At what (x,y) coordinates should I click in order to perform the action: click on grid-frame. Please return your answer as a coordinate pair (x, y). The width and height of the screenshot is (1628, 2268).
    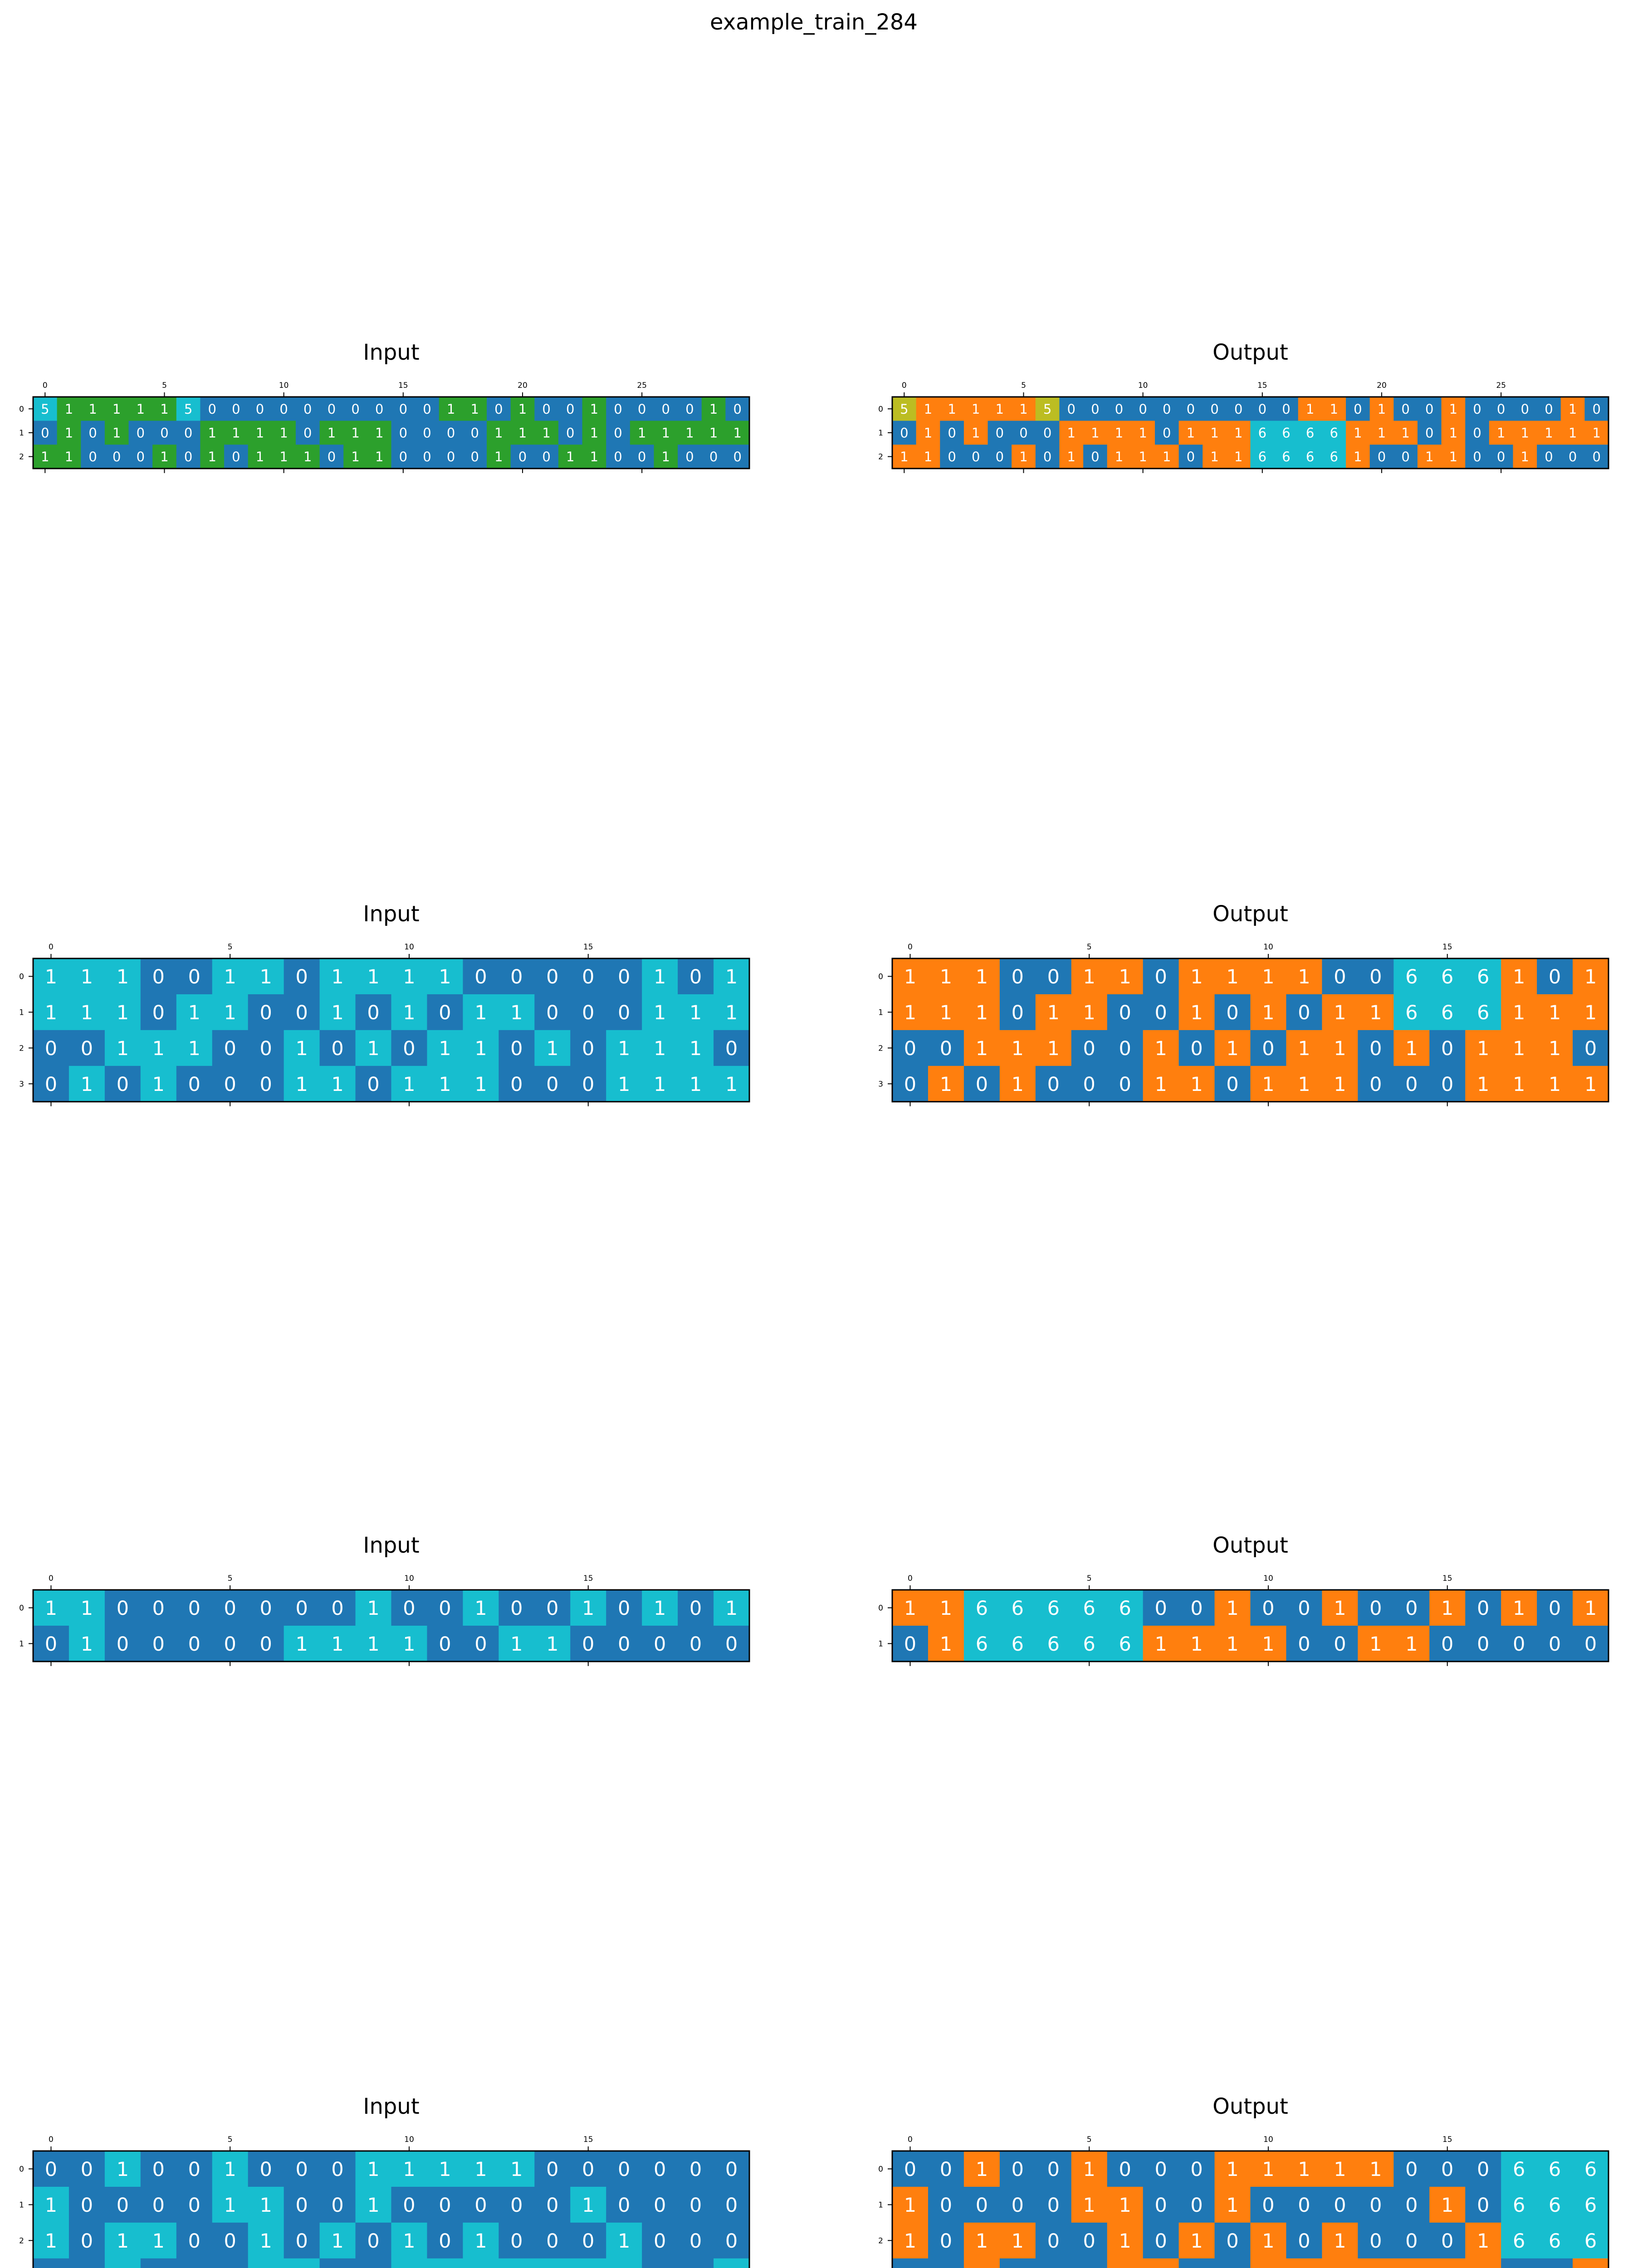
    Looking at the image, I should click on (1250, 1626).